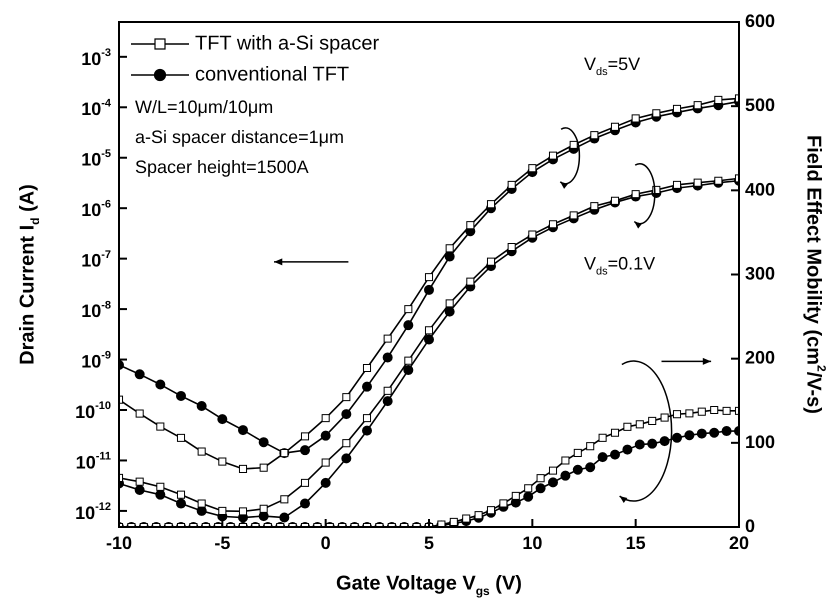 Image resolution: width=833 pixels, height=607 pixels. Describe the element at coordinates (760, 20) in the screenshot. I see `y2-tick-label: 600` at that location.